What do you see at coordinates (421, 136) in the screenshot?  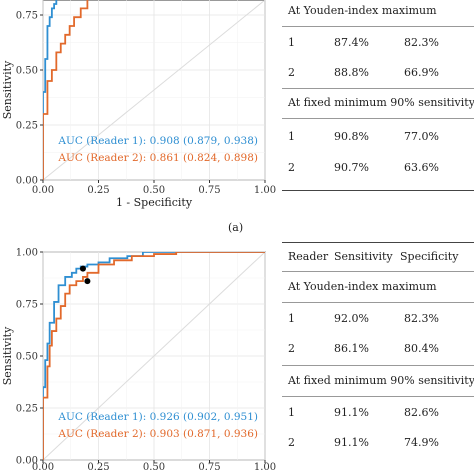 I see `specificity-cell: 77.0%` at bounding box center [421, 136].